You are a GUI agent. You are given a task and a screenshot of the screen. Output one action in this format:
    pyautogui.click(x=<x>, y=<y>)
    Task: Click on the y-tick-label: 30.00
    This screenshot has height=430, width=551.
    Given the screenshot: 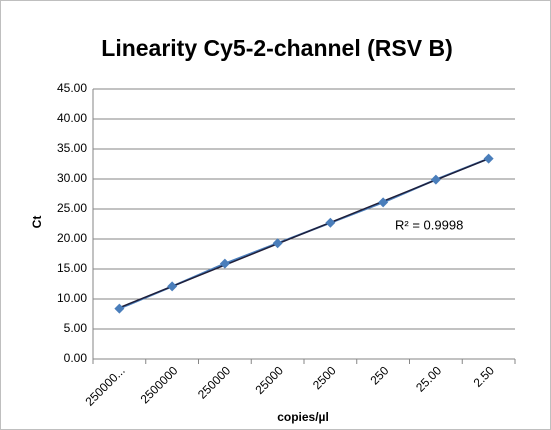 What is the action you would take?
    pyautogui.click(x=72, y=178)
    